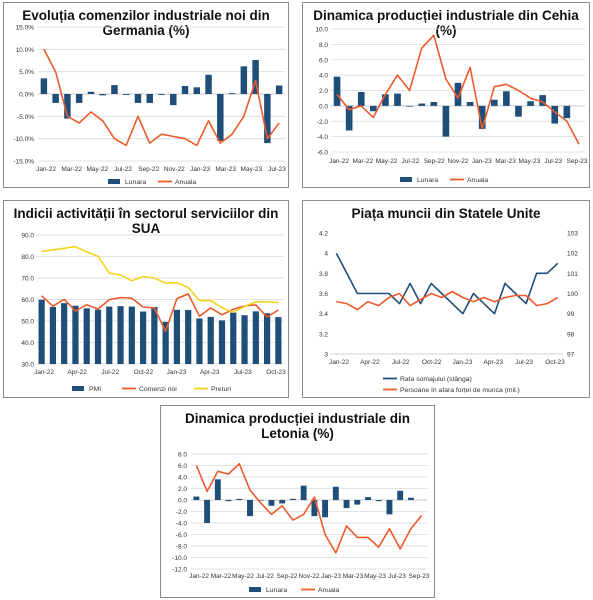 The image size is (593, 600). Describe the element at coordinates (95, 389) in the screenshot. I see `legend-label: PMI` at that location.